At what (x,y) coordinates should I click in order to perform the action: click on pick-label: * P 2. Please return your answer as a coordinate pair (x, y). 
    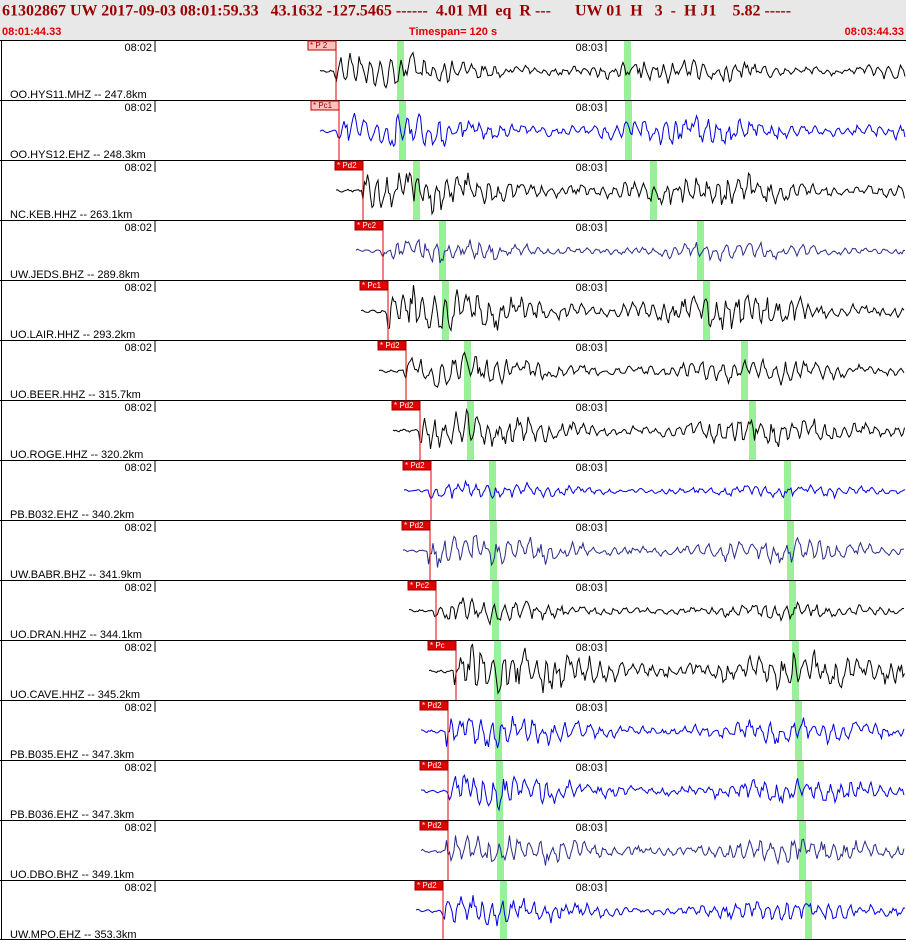
    Looking at the image, I should click on (319, 45).